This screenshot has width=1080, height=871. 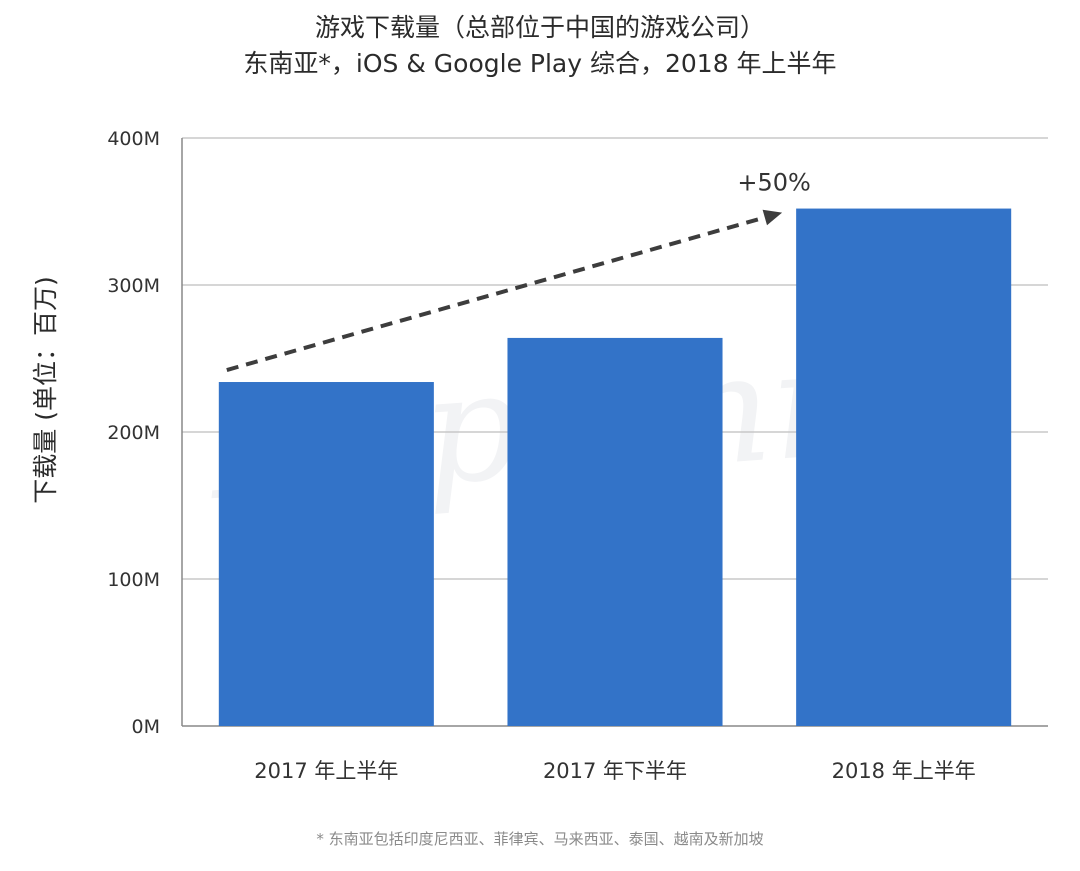 What do you see at coordinates (539, 27) in the screenshot?
I see `chart-title: 游戏下载量（总部位于中国的游戏公司）` at bounding box center [539, 27].